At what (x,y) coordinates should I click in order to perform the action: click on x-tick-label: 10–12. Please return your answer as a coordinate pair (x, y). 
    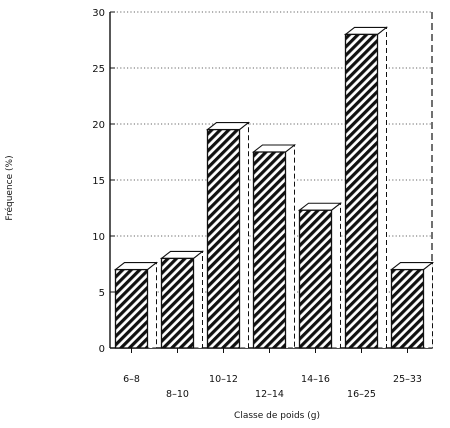
    Looking at the image, I should click on (223, 379).